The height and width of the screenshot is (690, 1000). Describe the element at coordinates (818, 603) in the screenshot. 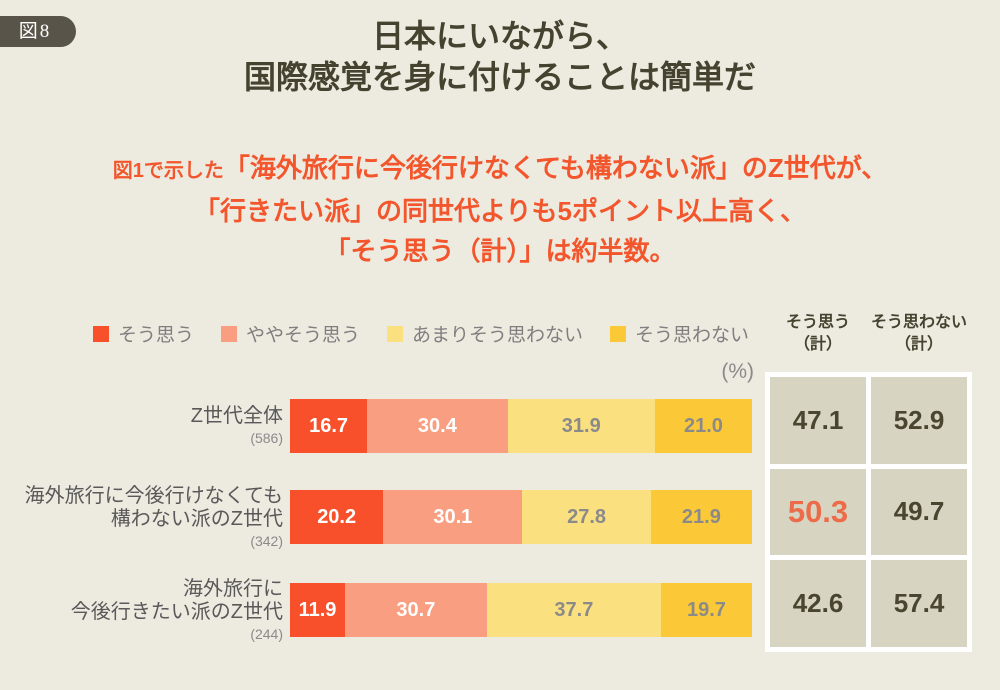

I see `summary-agree-total: 42.6` at that location.